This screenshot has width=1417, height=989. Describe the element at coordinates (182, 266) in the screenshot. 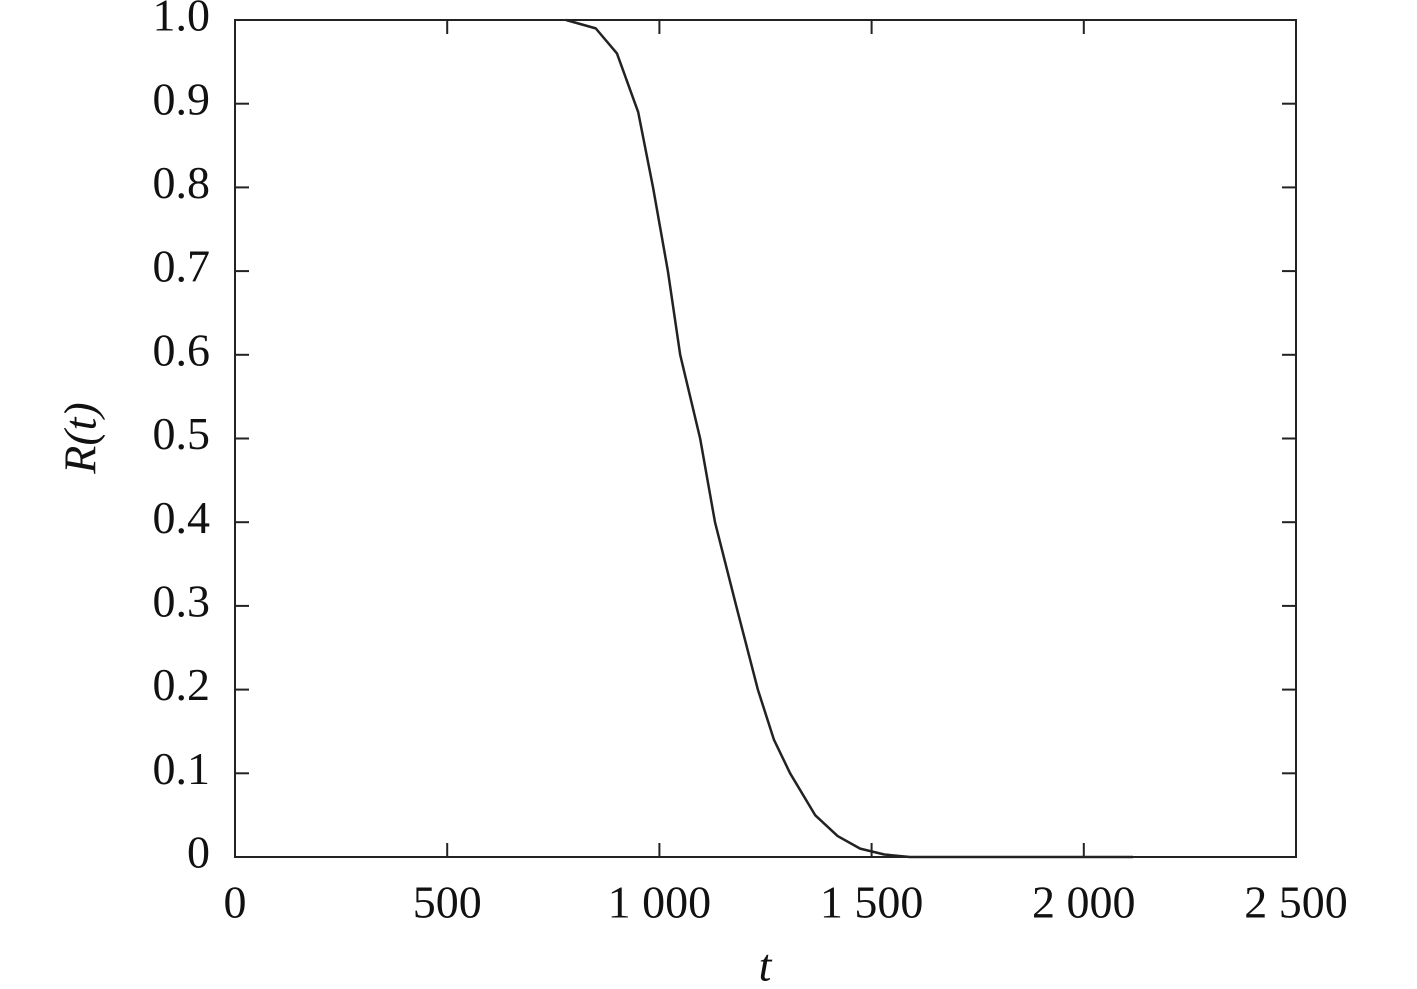

I see `y-tick-label: 0.7` at that location.